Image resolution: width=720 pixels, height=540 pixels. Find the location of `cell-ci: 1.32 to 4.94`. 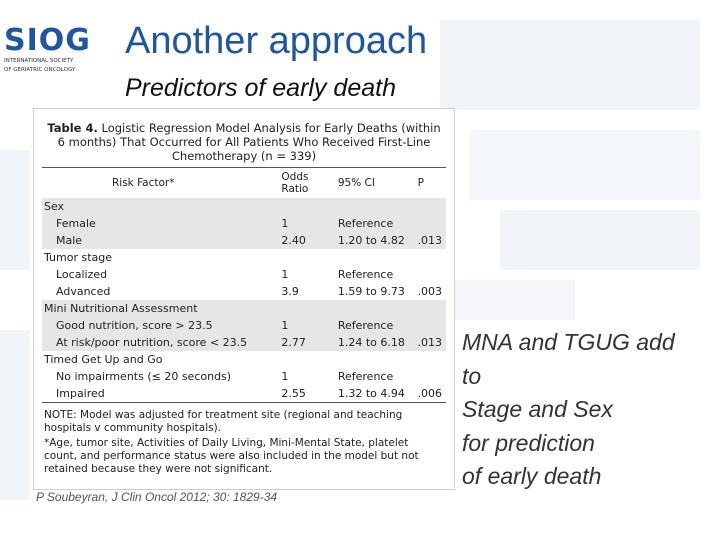

cell-ci: 1.32 to 4.94 is located at coordinates (371, 393).